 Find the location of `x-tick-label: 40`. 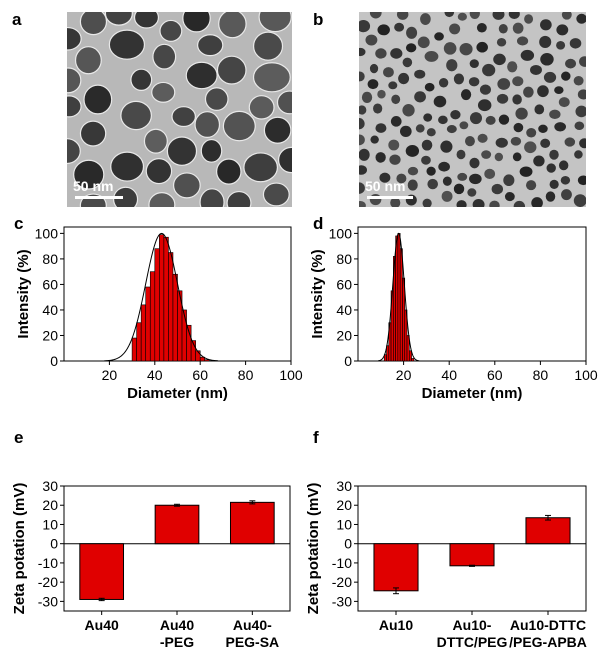

x-tick-label: 40 is located at coordinates (155, 375).